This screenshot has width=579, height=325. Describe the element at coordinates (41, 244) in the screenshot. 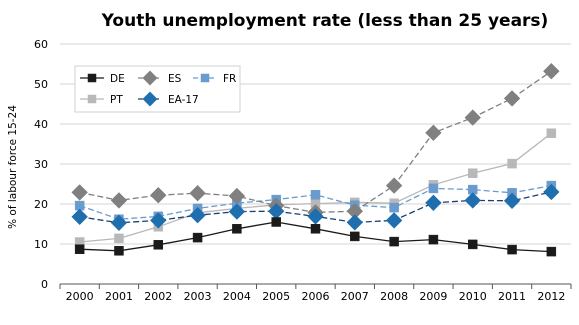

I see `y-tick-label: 10` at that location.